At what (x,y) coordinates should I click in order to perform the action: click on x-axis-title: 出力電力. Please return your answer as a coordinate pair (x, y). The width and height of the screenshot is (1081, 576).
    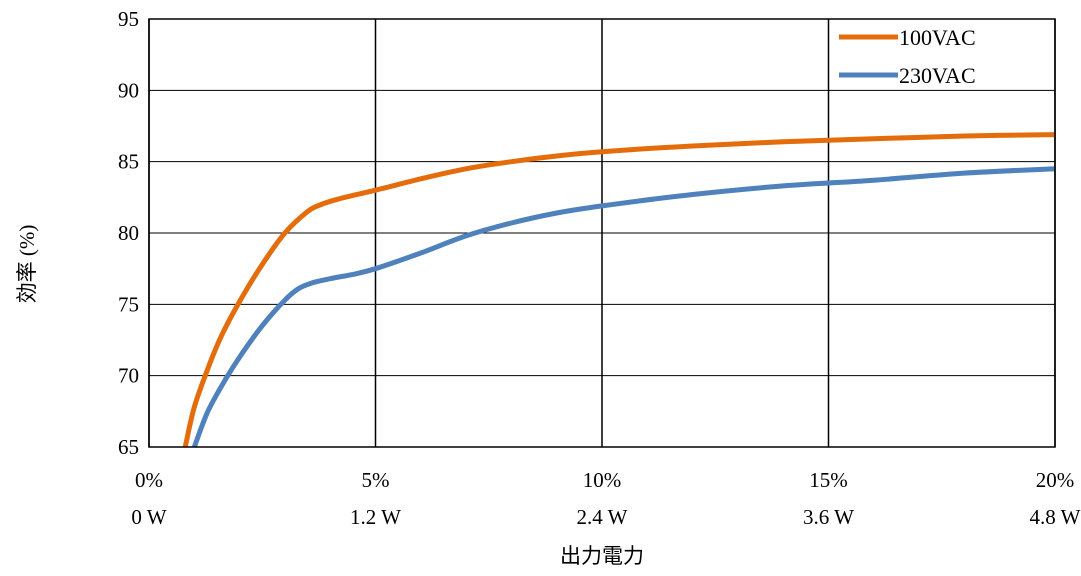
    Looking at the image, I should click on (602, 556).